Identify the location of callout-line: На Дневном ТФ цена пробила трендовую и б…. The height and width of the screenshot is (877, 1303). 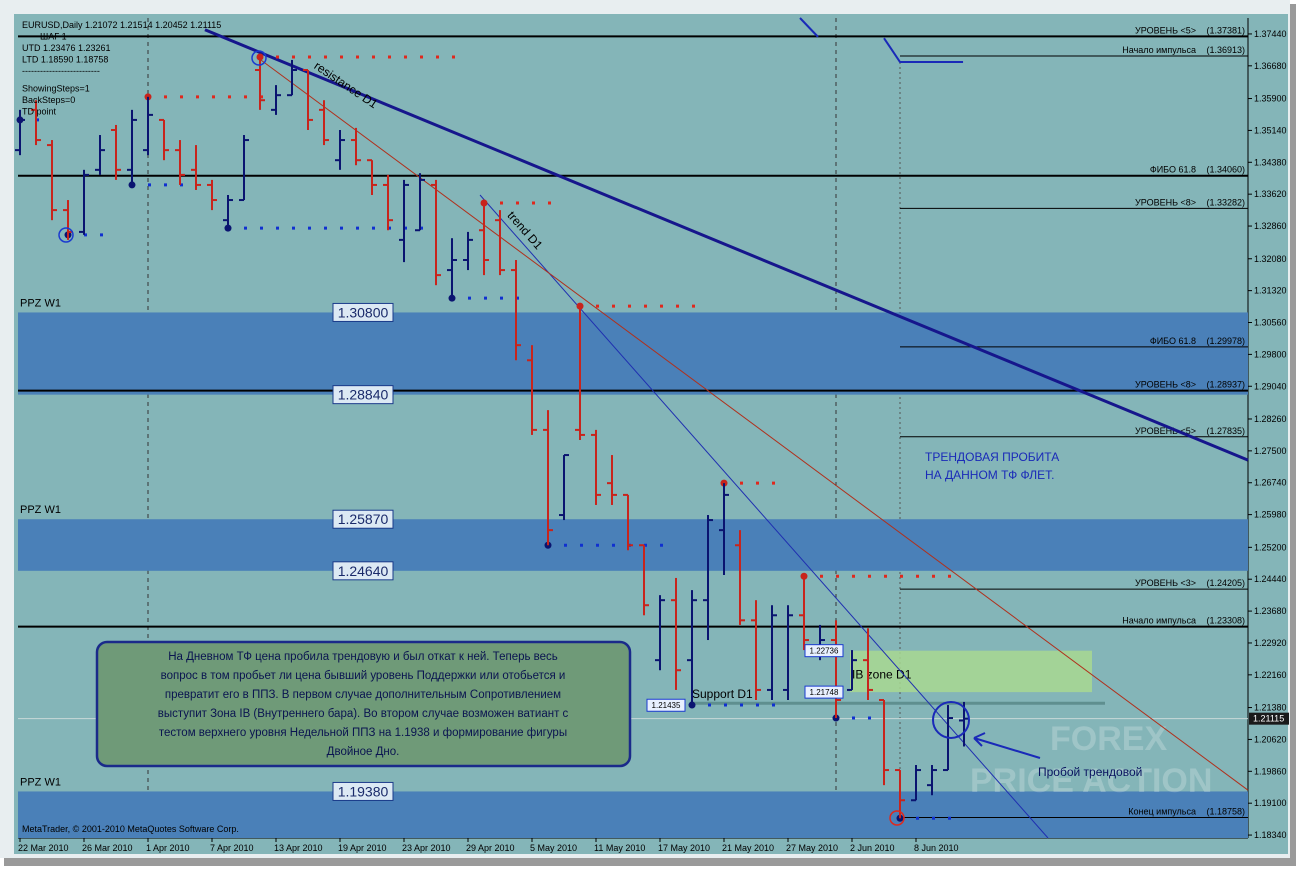
(363, 657).